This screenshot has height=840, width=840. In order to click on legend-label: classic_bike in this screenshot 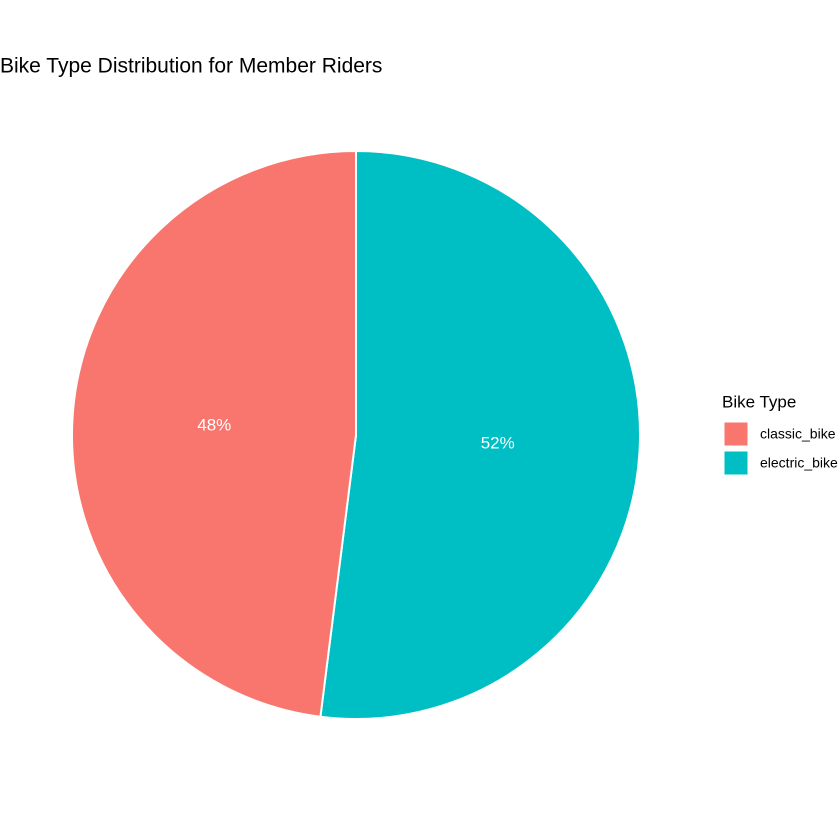, I will do `click(798, 434)`.